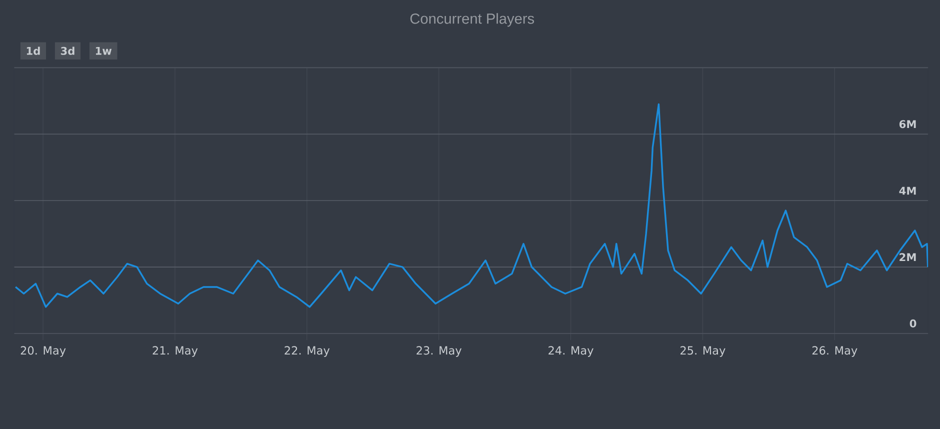  I want to click on text: 3d, so click(67, 50).